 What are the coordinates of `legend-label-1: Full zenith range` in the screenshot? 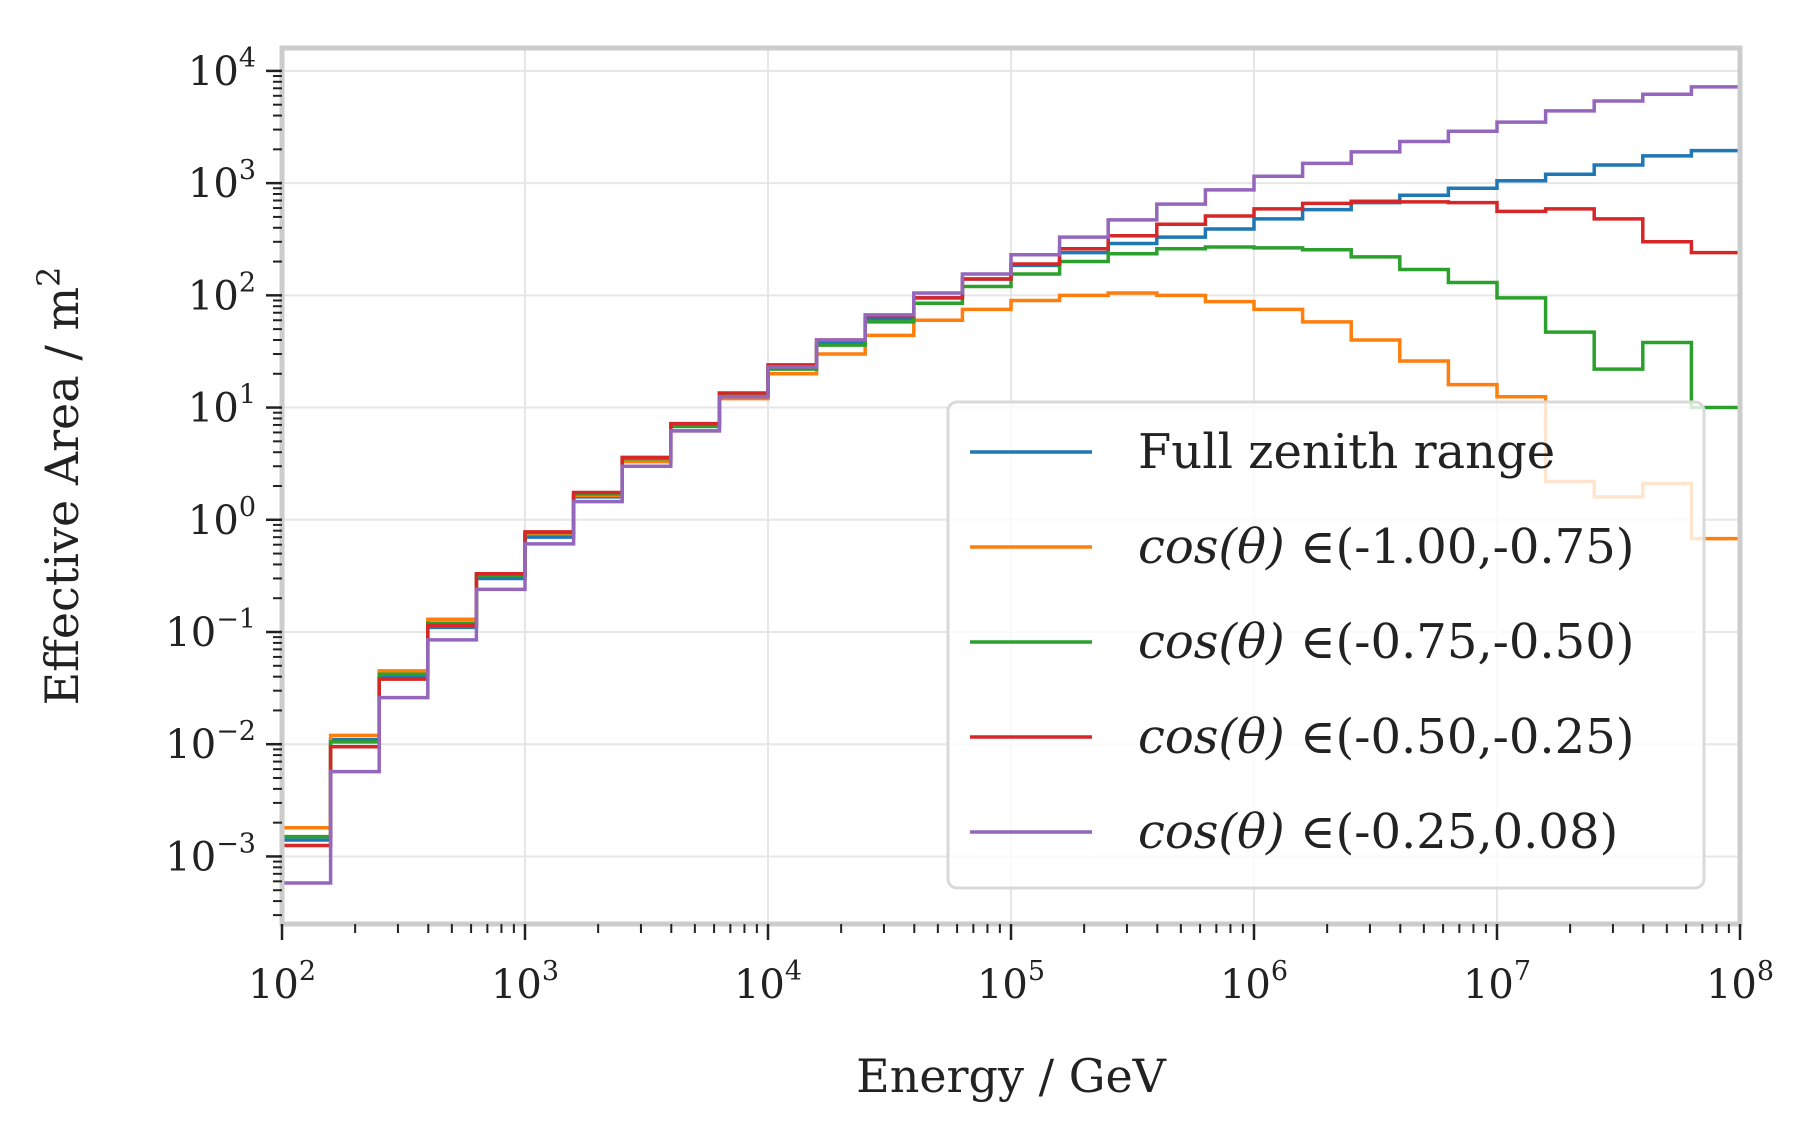 It's located at (1346, 452).